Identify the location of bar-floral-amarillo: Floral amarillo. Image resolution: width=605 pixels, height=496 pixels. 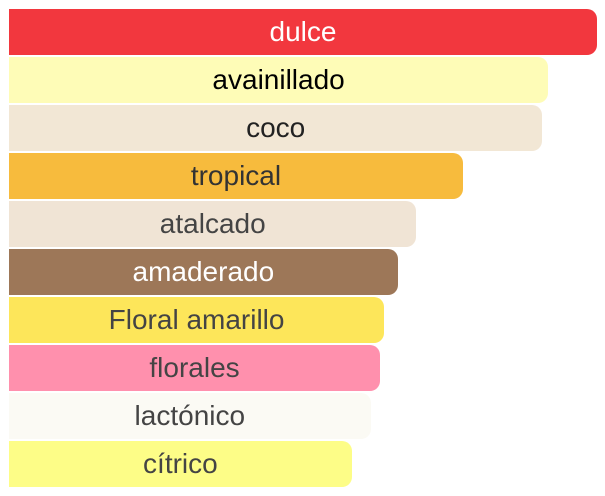
(197, 320).